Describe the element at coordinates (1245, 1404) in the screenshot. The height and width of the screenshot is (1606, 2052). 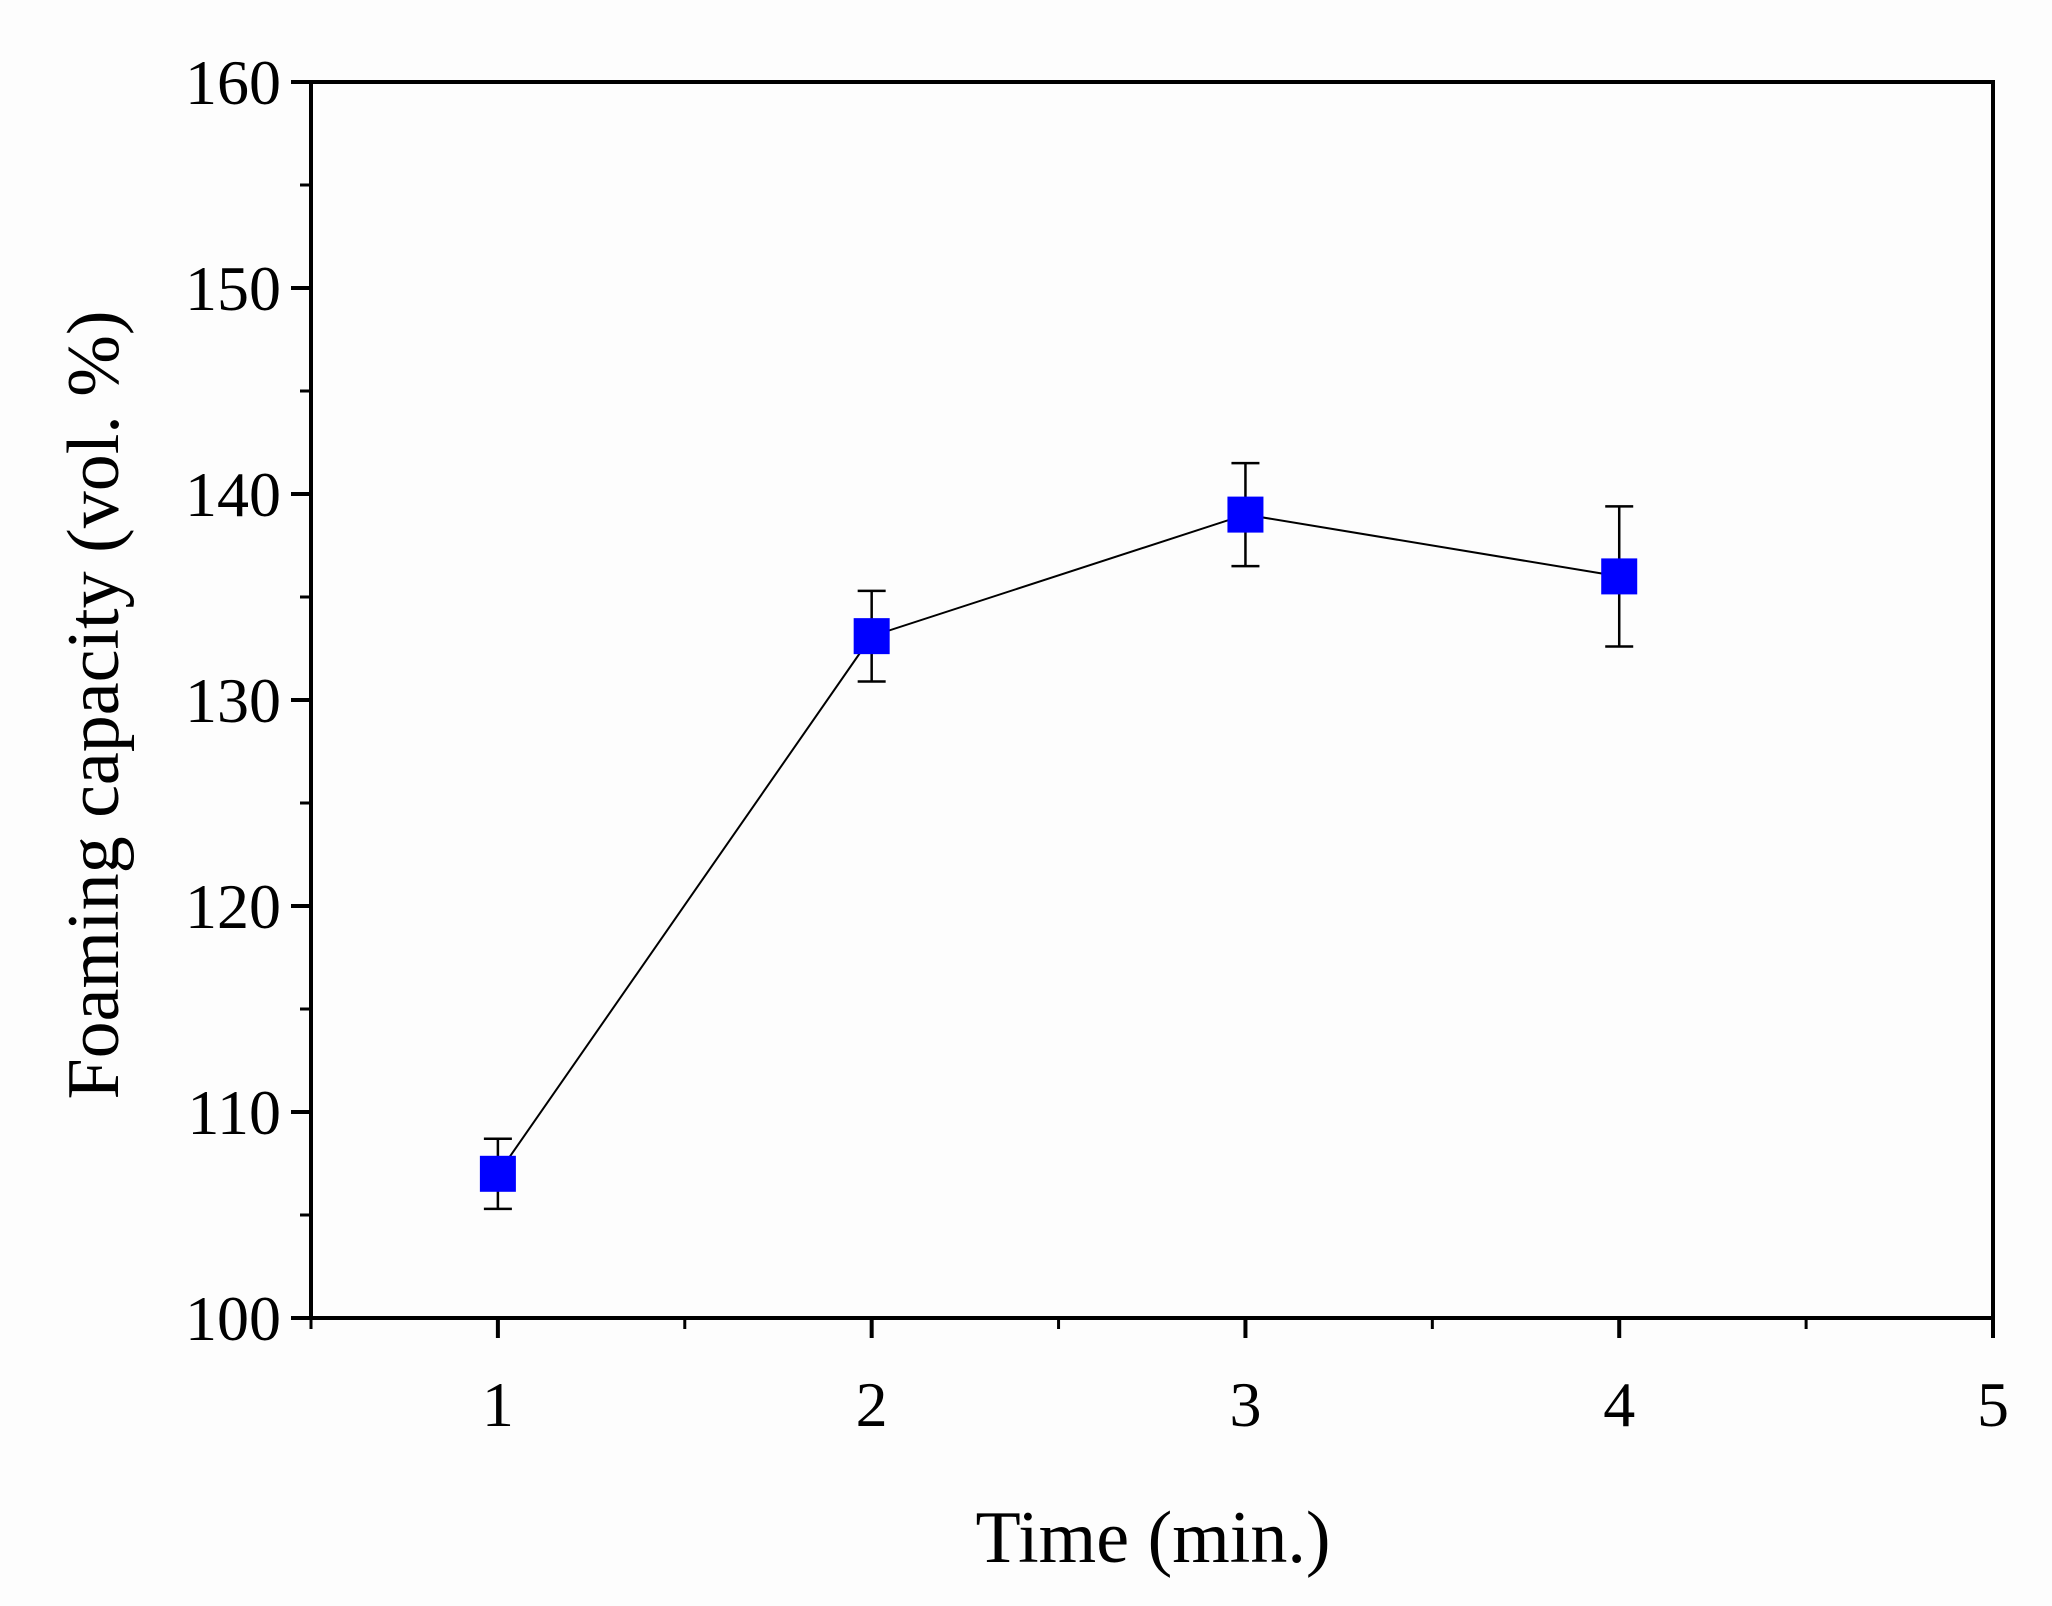
I see `x-tick-label: 3` at that location.